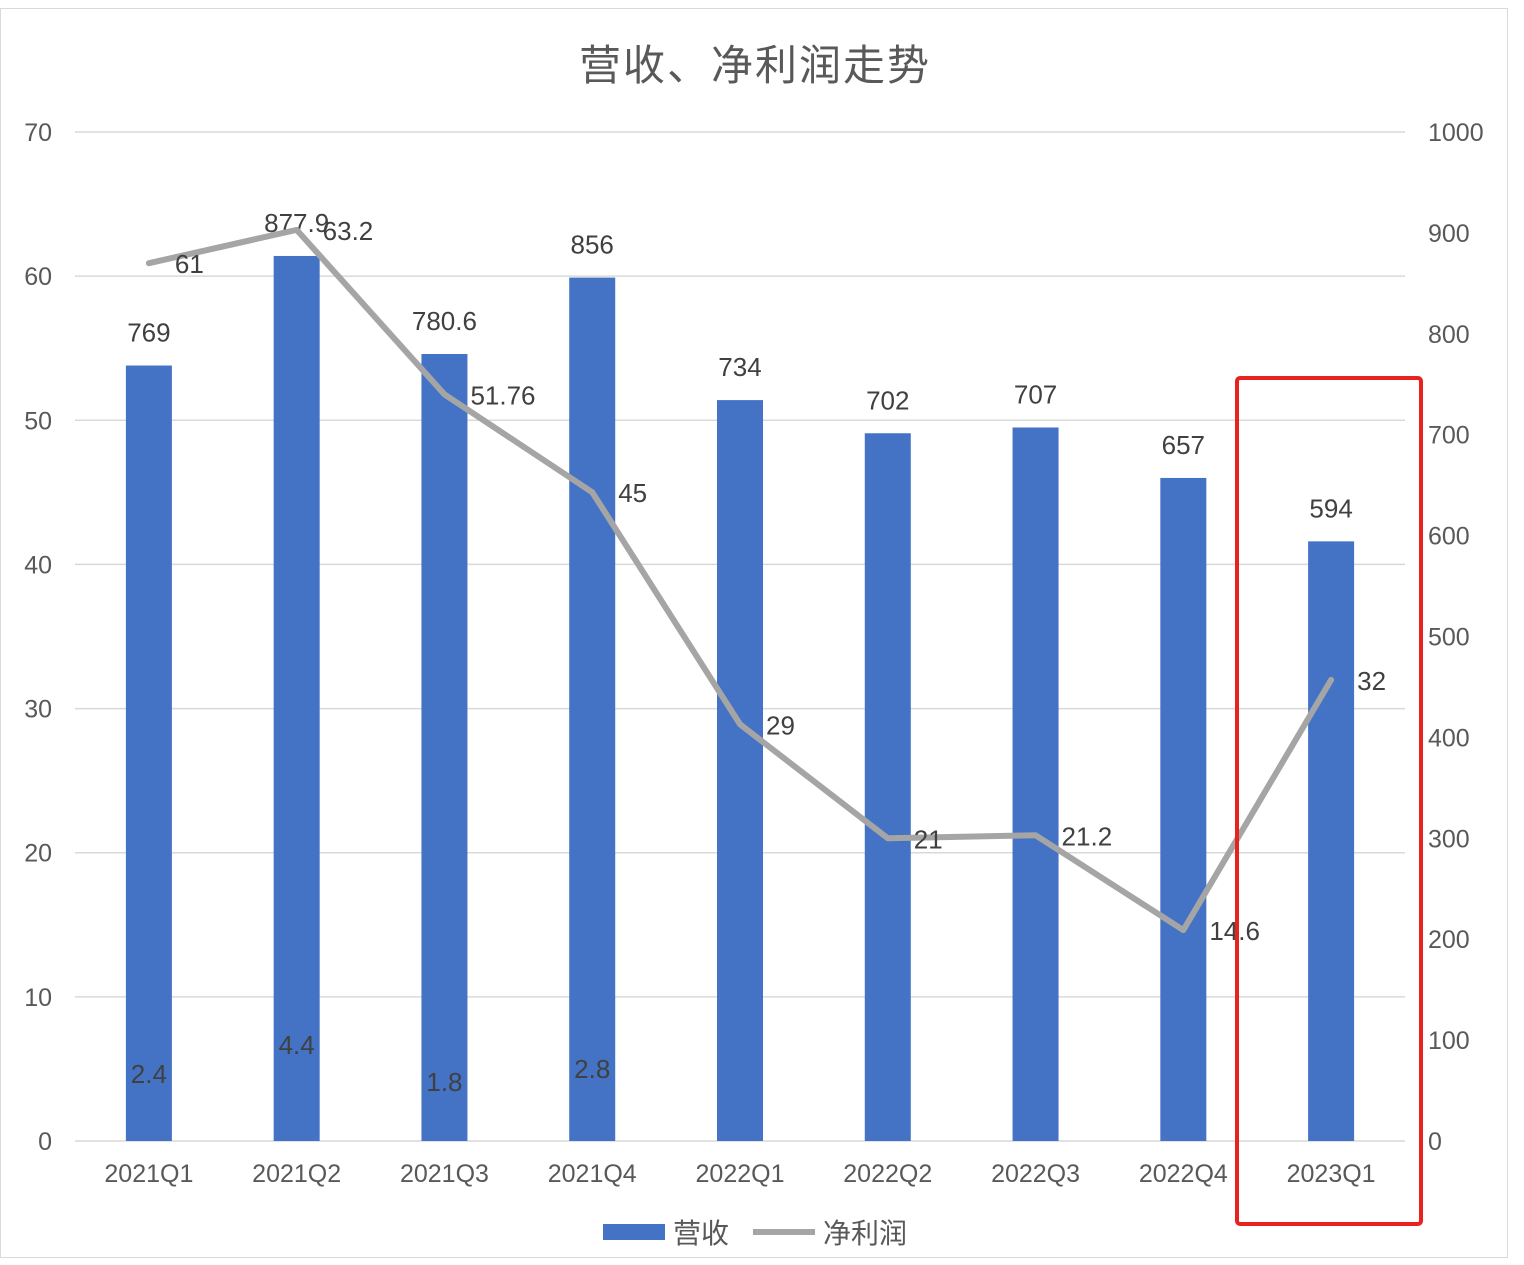 The width and height of the screenshot is (1524, 1265). I want to click on line-data-label: 51.76, so click(502, 395).